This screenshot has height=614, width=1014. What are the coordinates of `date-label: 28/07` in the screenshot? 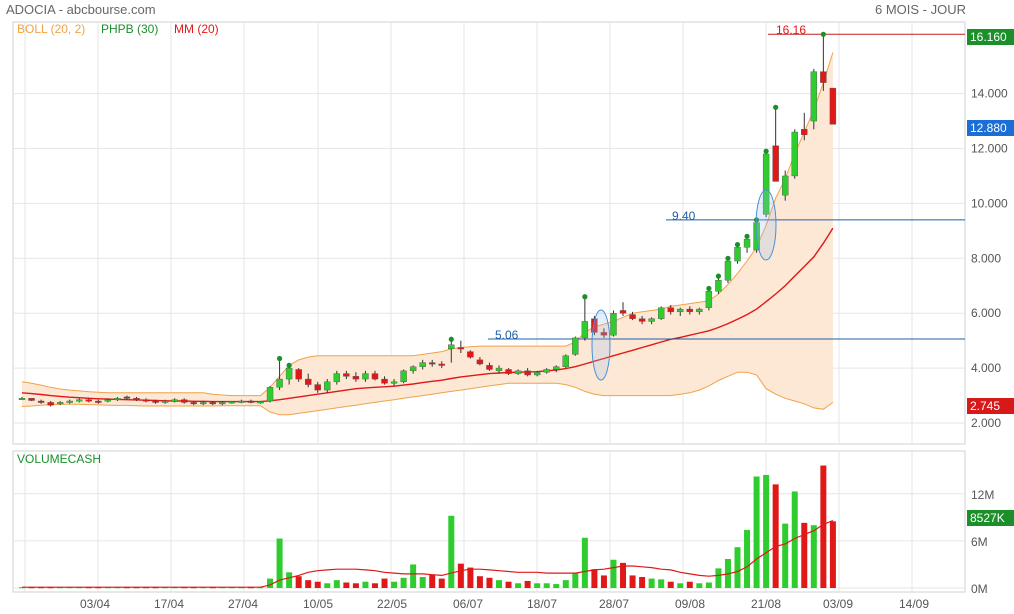 It's located at (614, 604).